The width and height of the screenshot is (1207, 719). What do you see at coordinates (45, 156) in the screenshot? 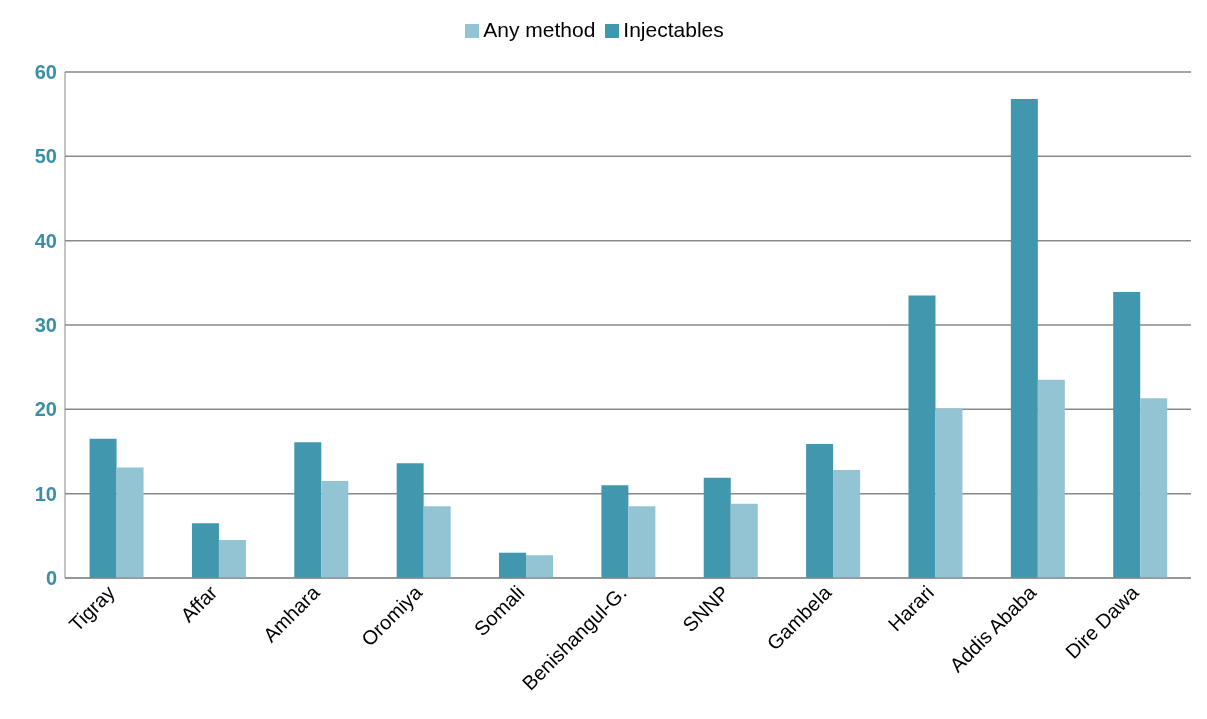
I see `y-tick-label: 50` at bounding box center [45, 156].